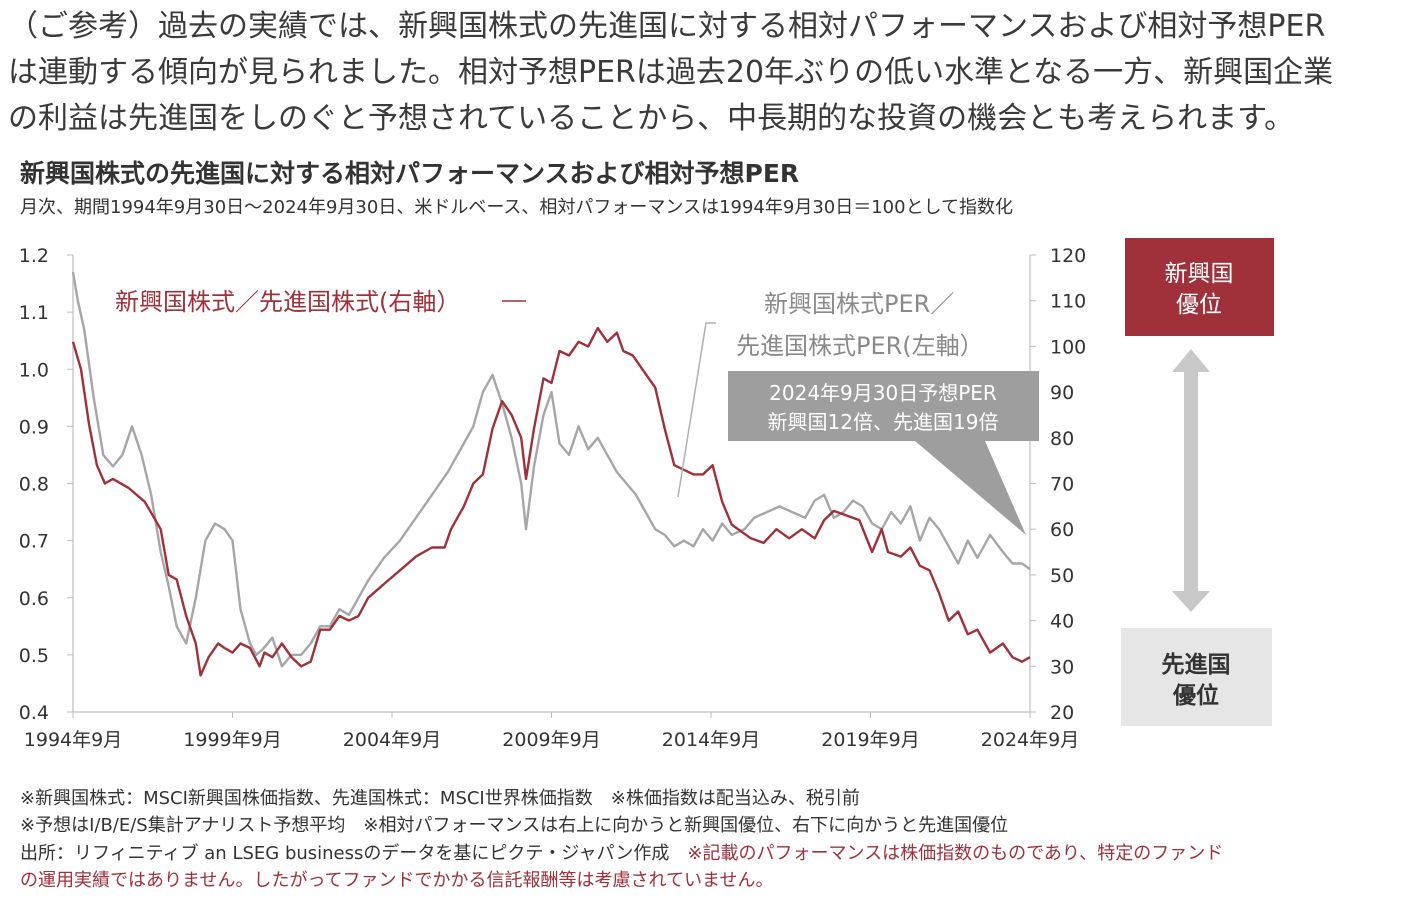 The height and width of the screenshot is (900, 1401). Describe the element at coordinates (34, 256) in the screenshot. I see `y-left-tick-label: 1.2` at that location.